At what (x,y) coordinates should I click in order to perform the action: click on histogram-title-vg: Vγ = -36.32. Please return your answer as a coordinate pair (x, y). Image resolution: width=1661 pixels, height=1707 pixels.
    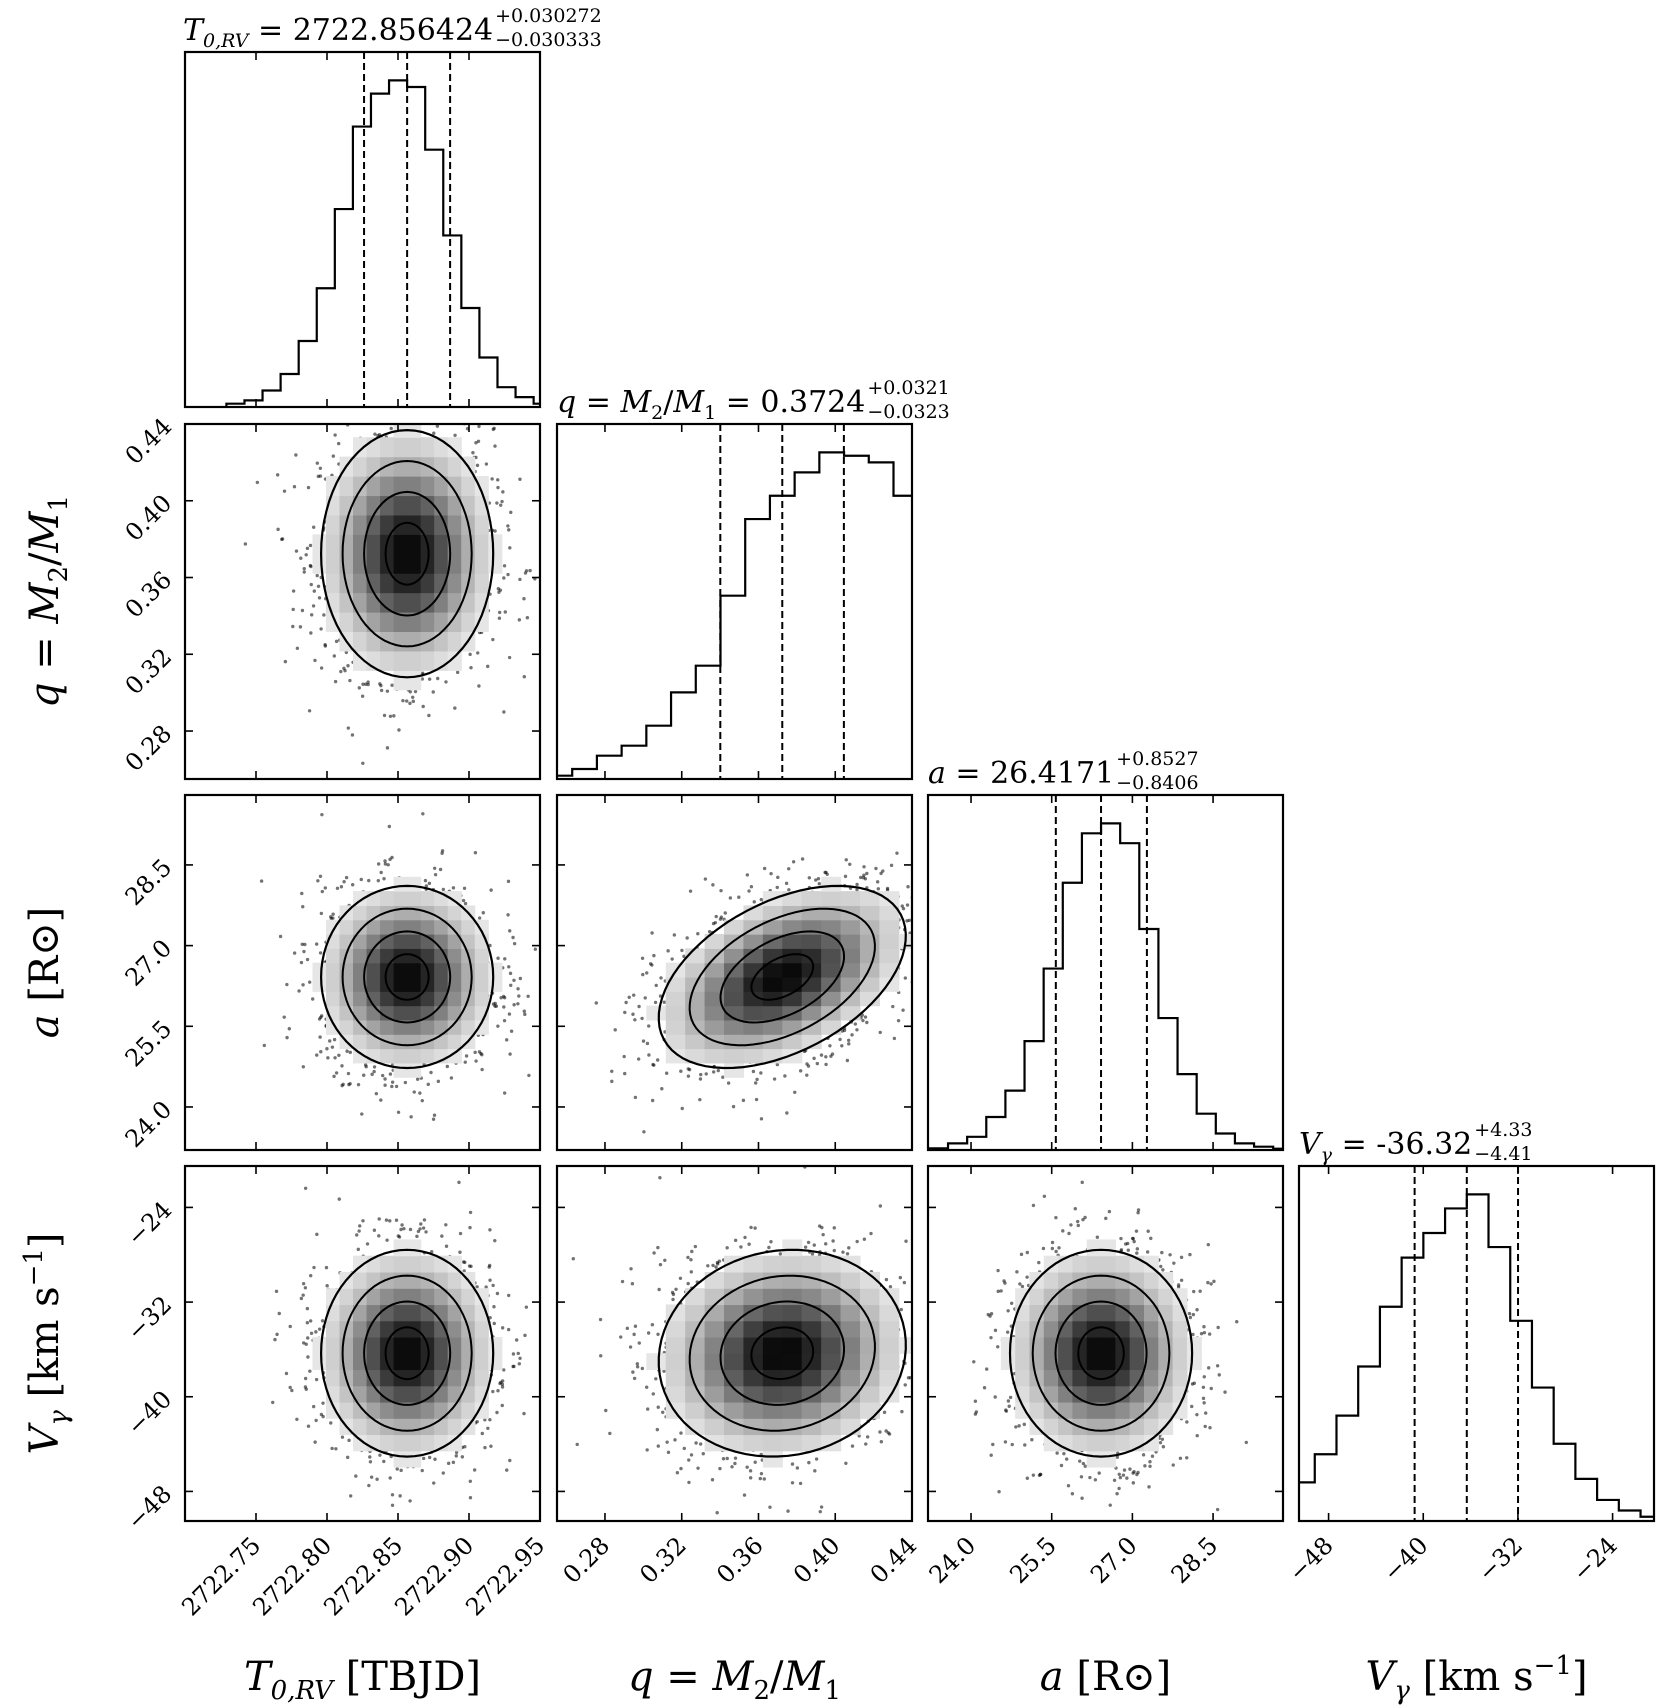
    Looking at the image, I should click on (1385, 1146).